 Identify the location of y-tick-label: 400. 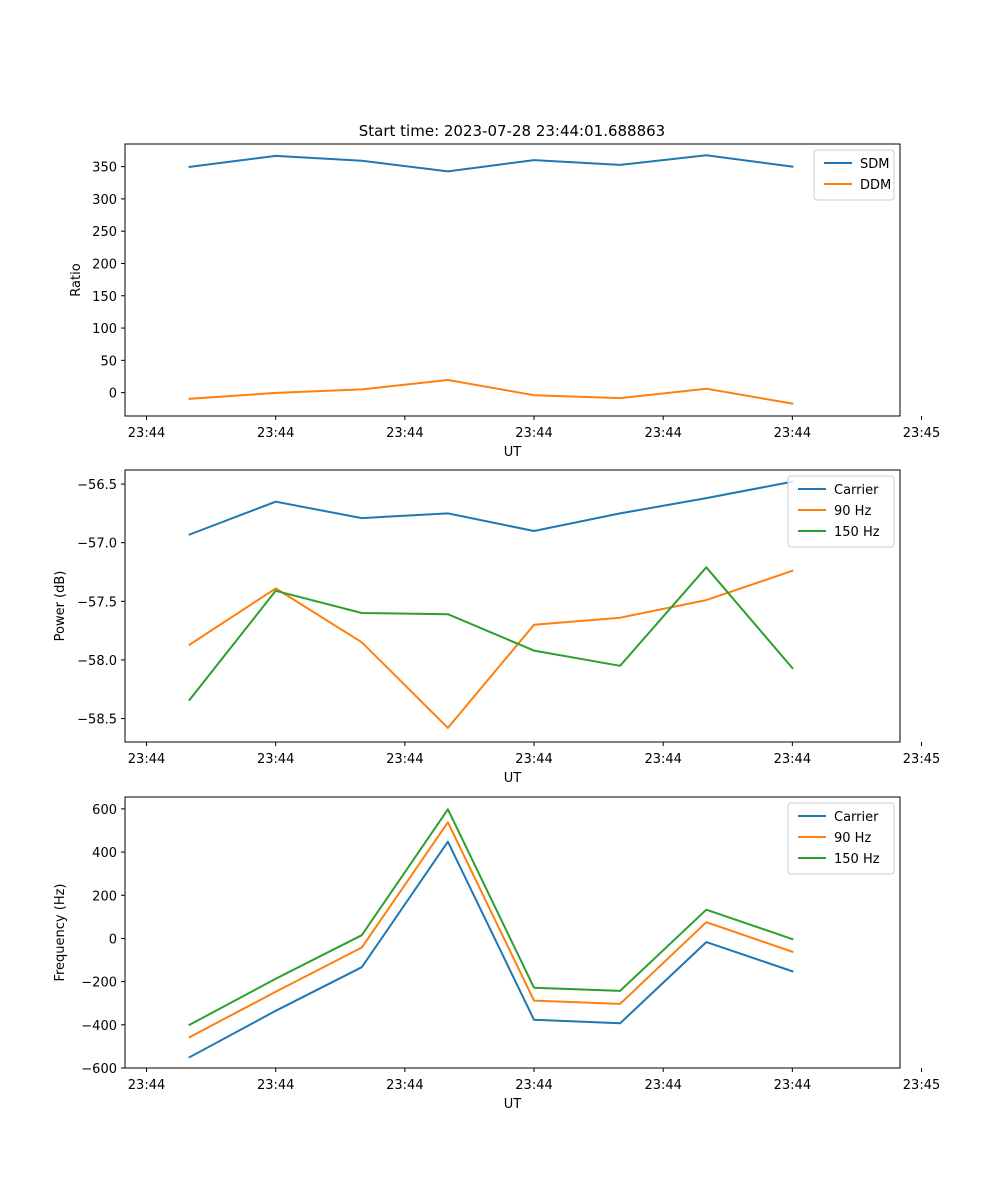
(104, 853).